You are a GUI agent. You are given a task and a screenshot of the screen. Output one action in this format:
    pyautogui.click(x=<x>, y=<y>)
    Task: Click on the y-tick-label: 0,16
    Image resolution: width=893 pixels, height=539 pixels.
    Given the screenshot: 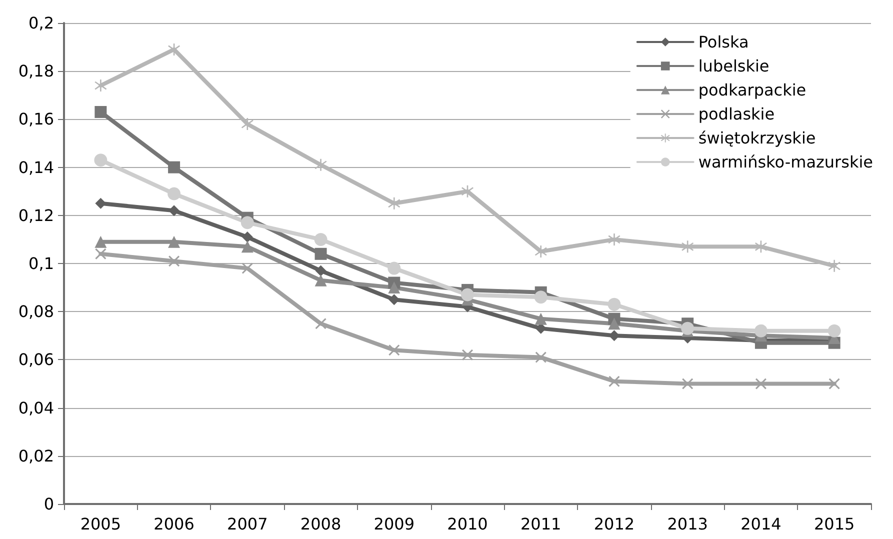 What is the action you would take?
    pyautogui.click(x=36, y=119)
    